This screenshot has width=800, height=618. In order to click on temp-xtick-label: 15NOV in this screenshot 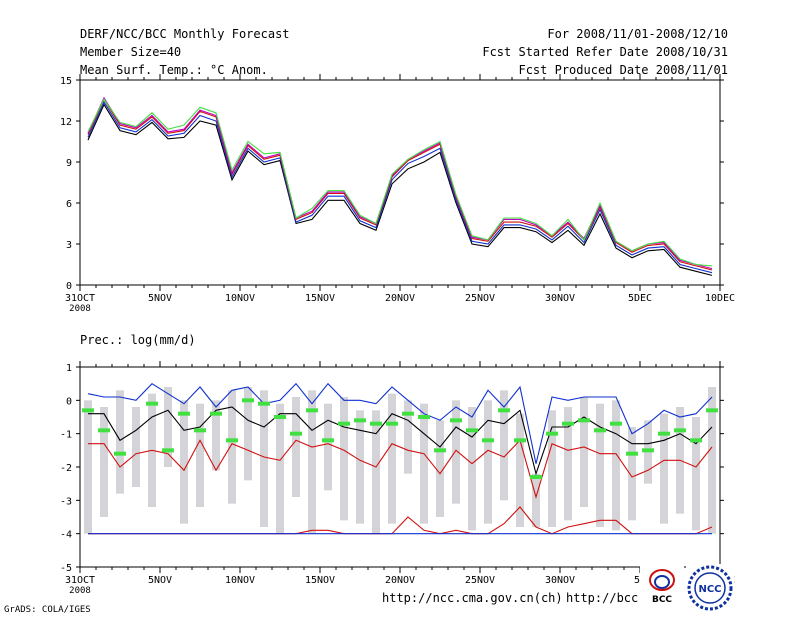, I will do `click(320, 298)`.